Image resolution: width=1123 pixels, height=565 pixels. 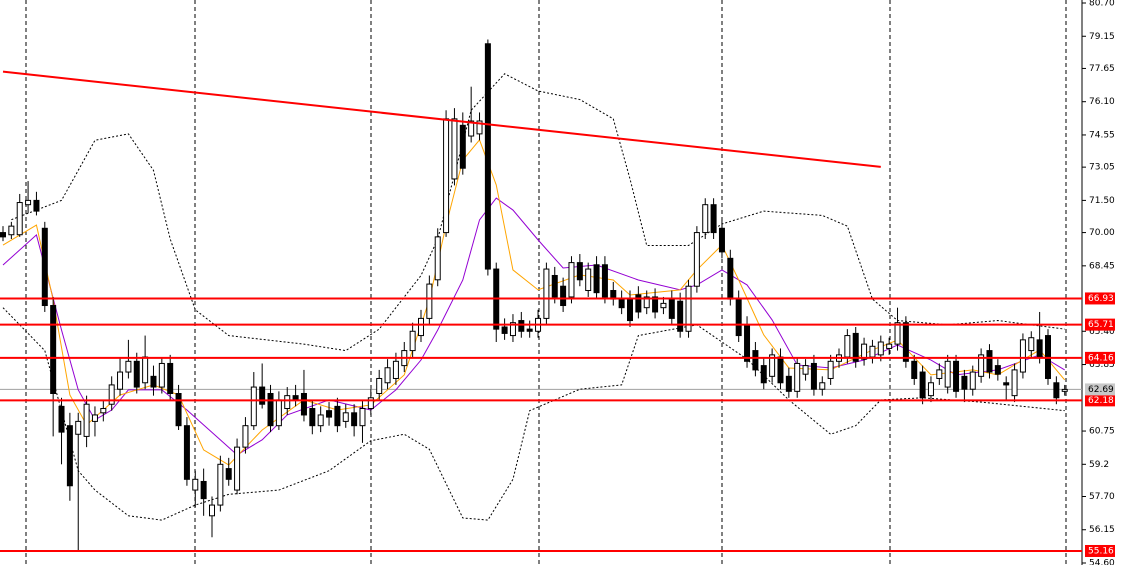 I want to click on y-tick-label: 68.45, so click(x=1102, y=266).